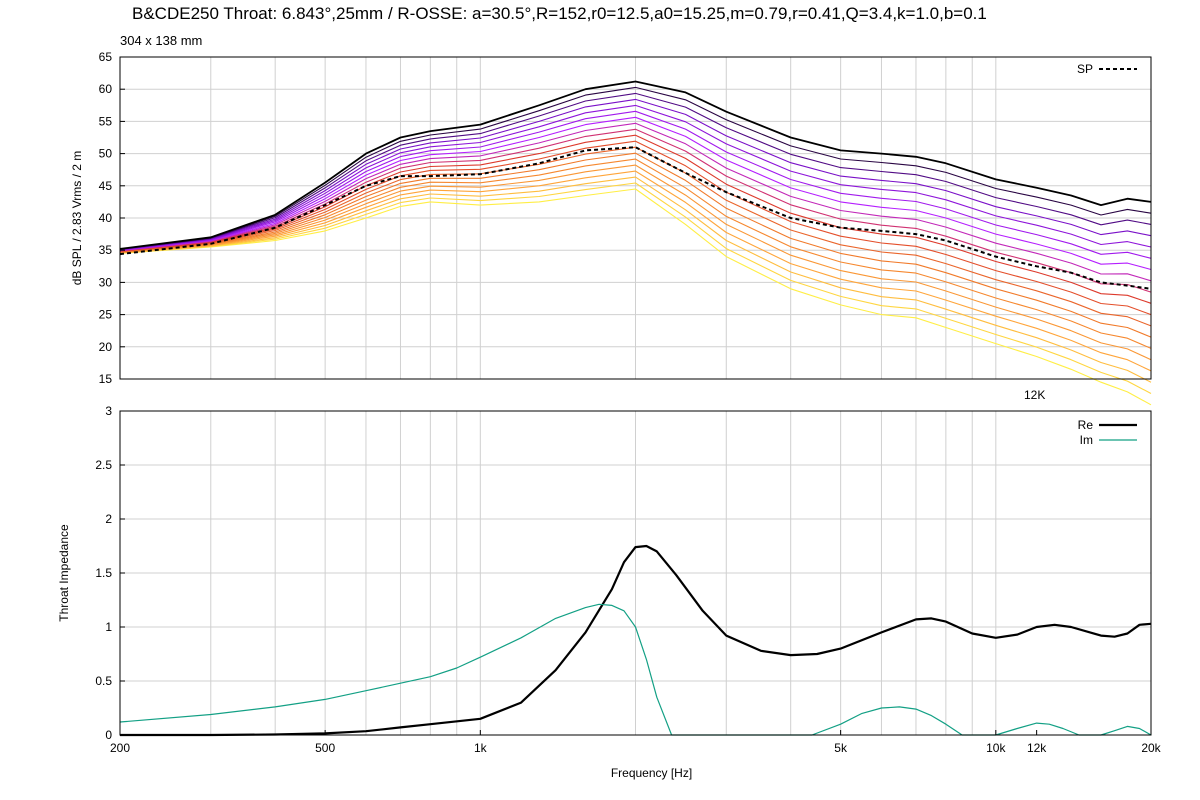 This screenshot has height=800, width=1200. I want to click on spl-y-tick-label: 60, so click(106, 89).